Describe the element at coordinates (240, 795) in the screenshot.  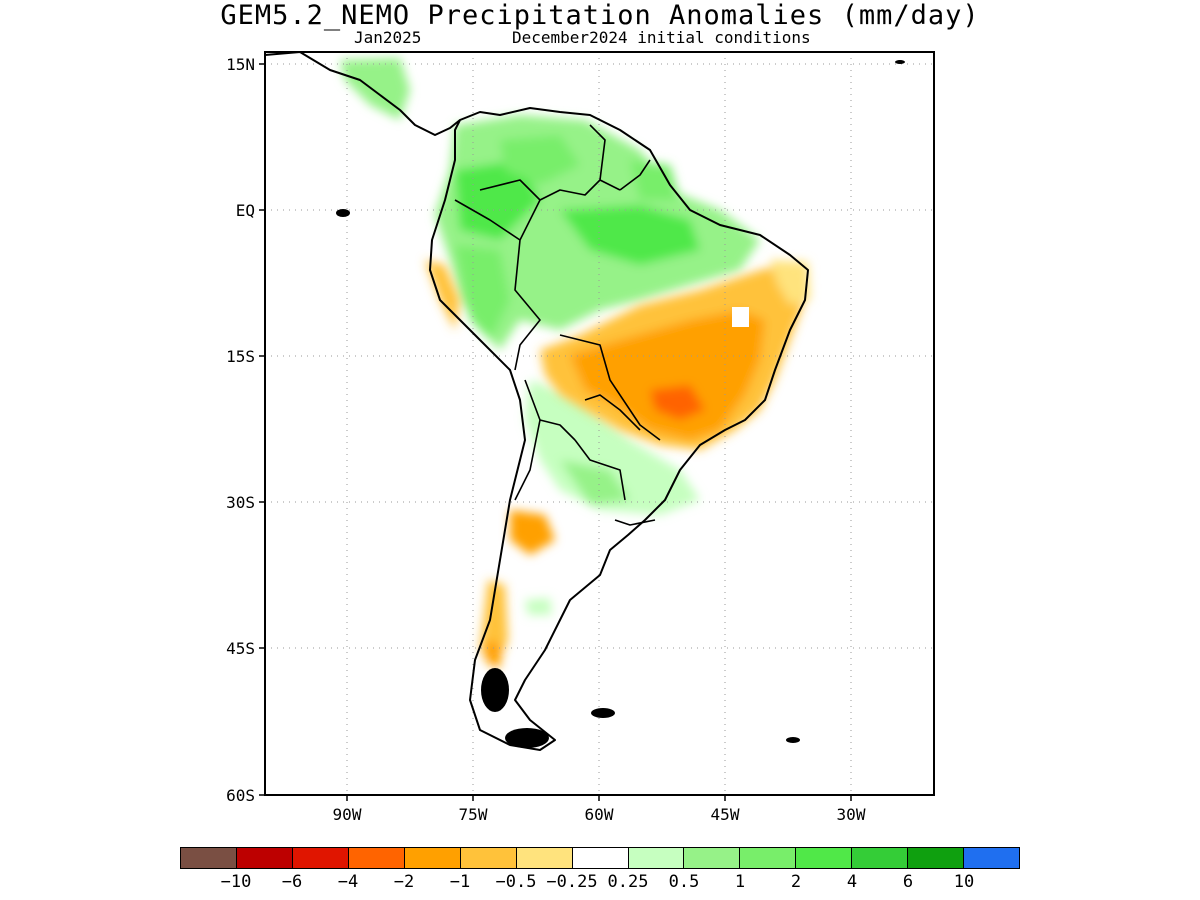
I see `lat-label-60s: 60S` at that location.